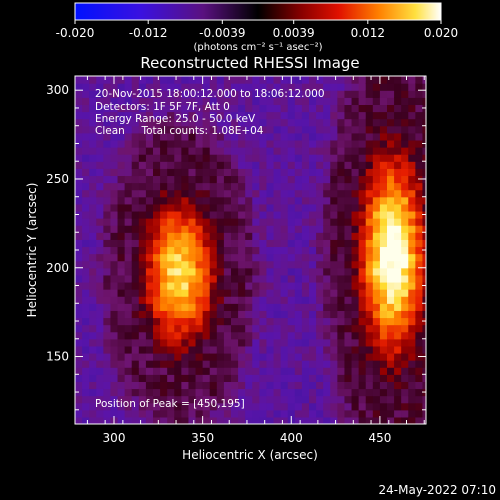  Describe the element at coordinates (57, 268) in the screenshot. I see `y-tick-label: 200` at that location.